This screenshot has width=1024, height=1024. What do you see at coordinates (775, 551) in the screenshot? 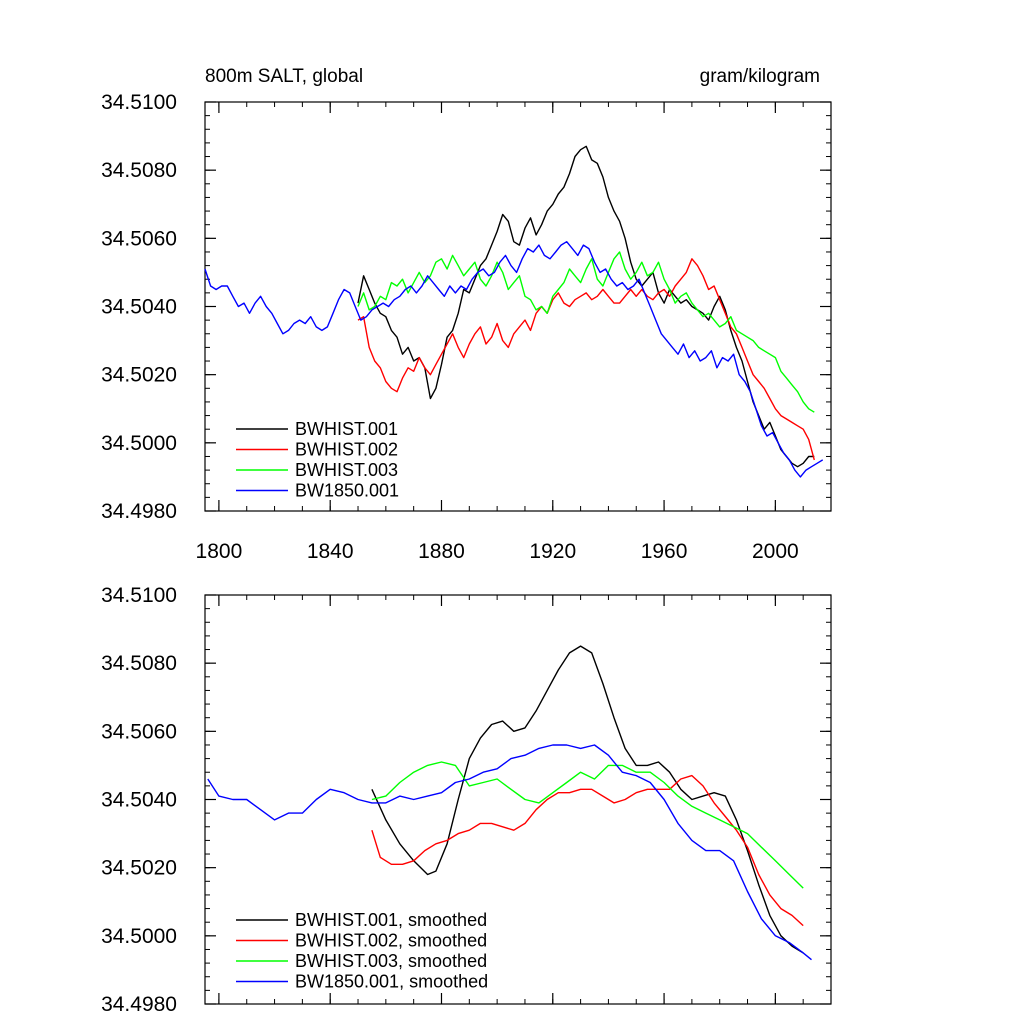
I see `x-tick-label: 2000` at bounding box center [775, 551].